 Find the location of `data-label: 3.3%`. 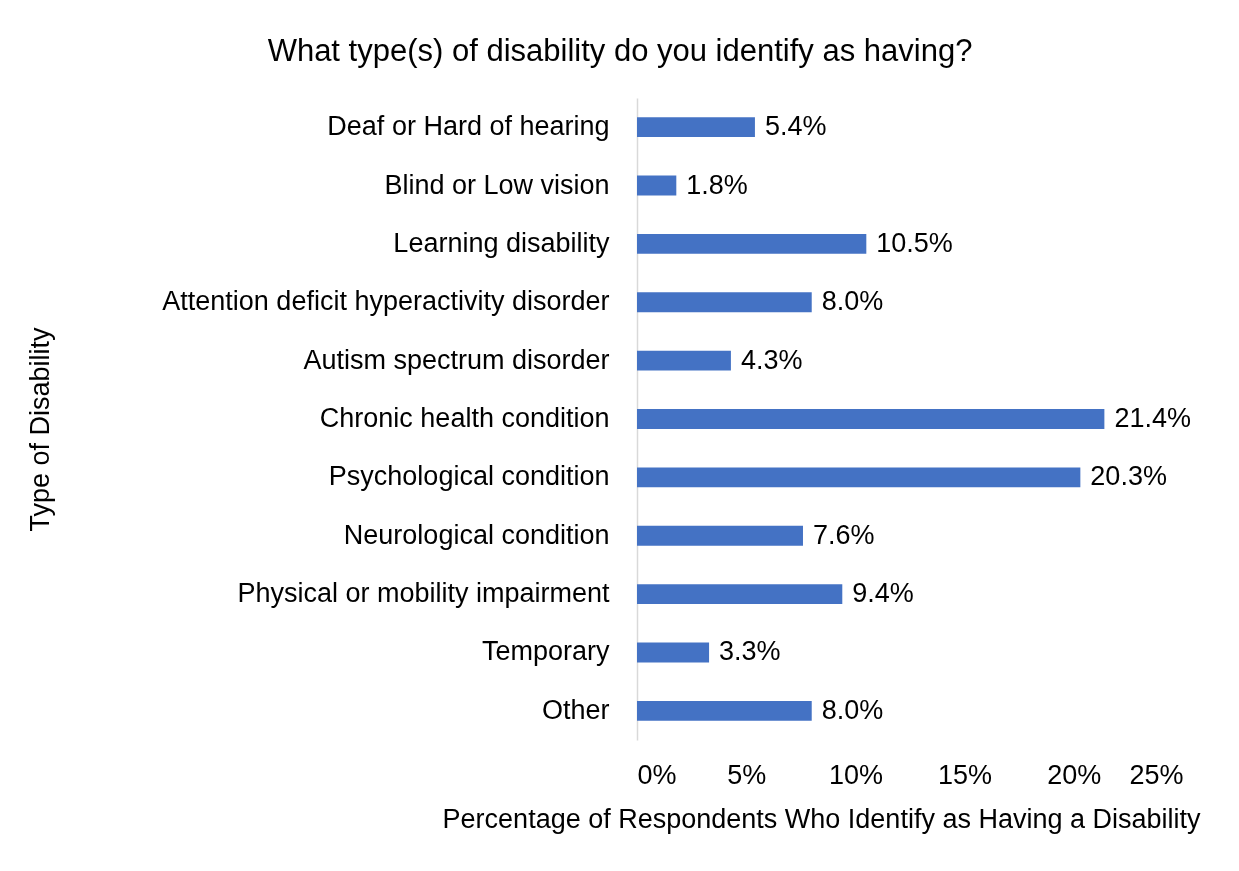

data-label: 3.3% is located at coordinates (750, 651).